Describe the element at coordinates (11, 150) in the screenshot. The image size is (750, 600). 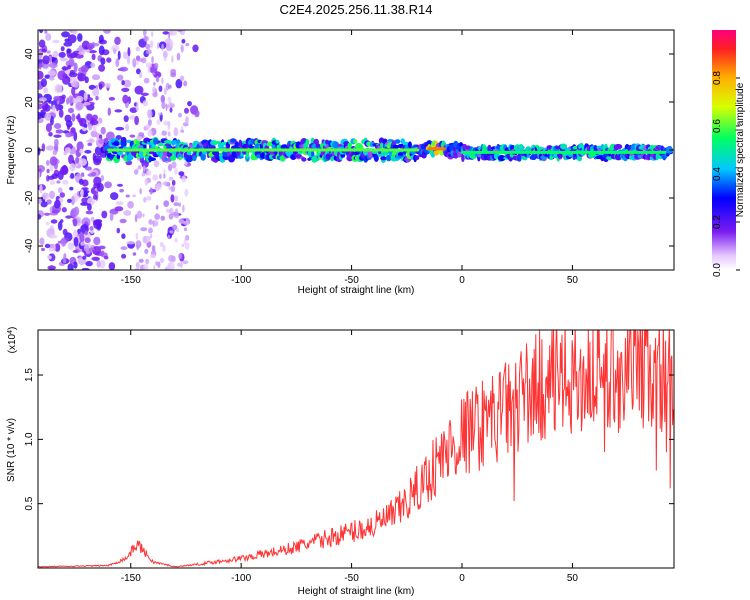
I see `spectrogram-ylabel: Frequency (Hz)` at that location.